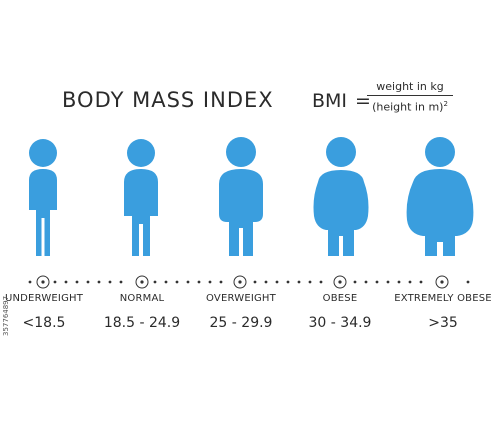 The height and width of the screenshot is (425, 500). Describe the element at coordinates (340, 282) in the screenshot. I see `marker-obese` at that location.